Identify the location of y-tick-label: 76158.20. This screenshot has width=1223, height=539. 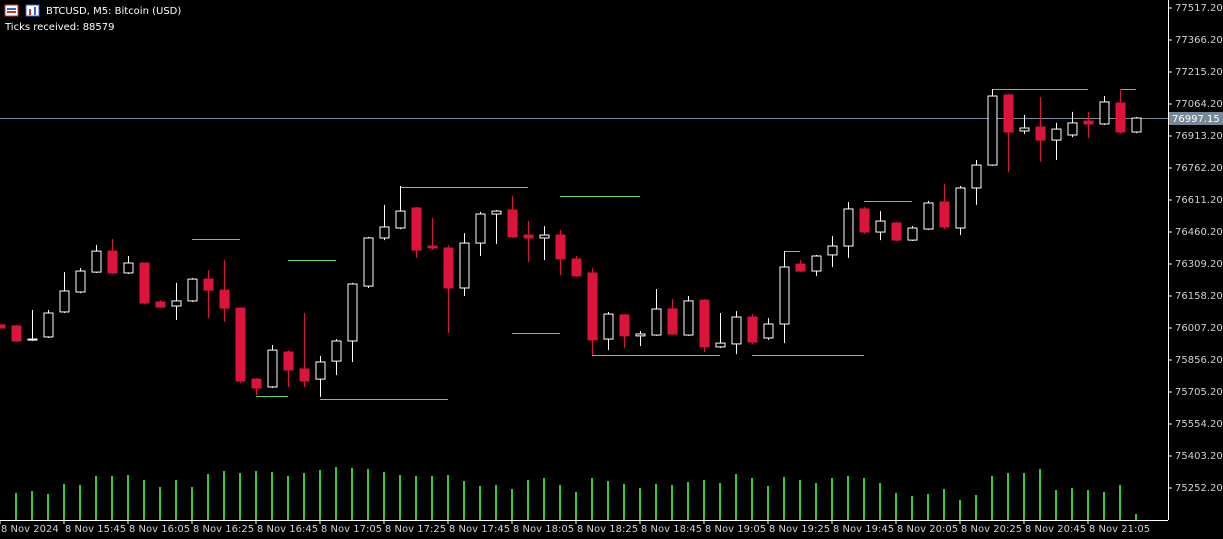
(1199, 296).